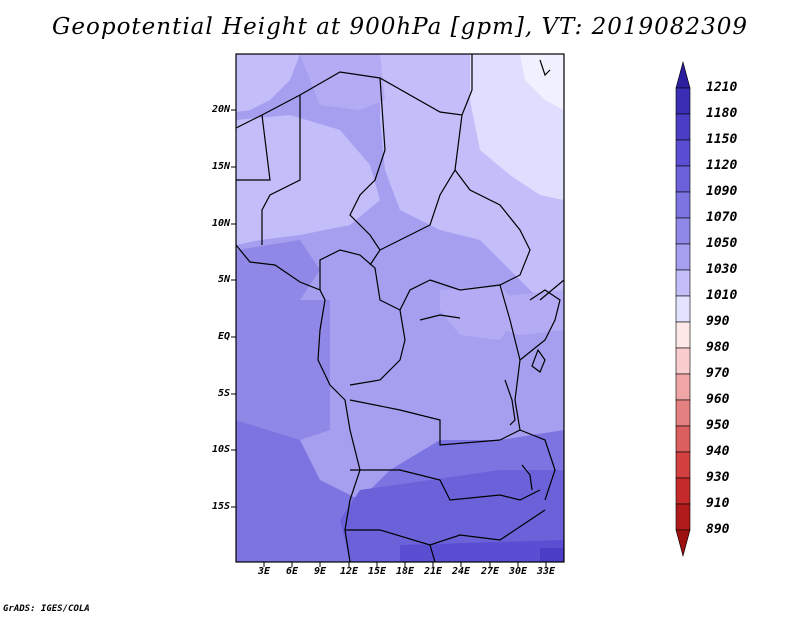  I want to click on lakes, so click(482, 402).